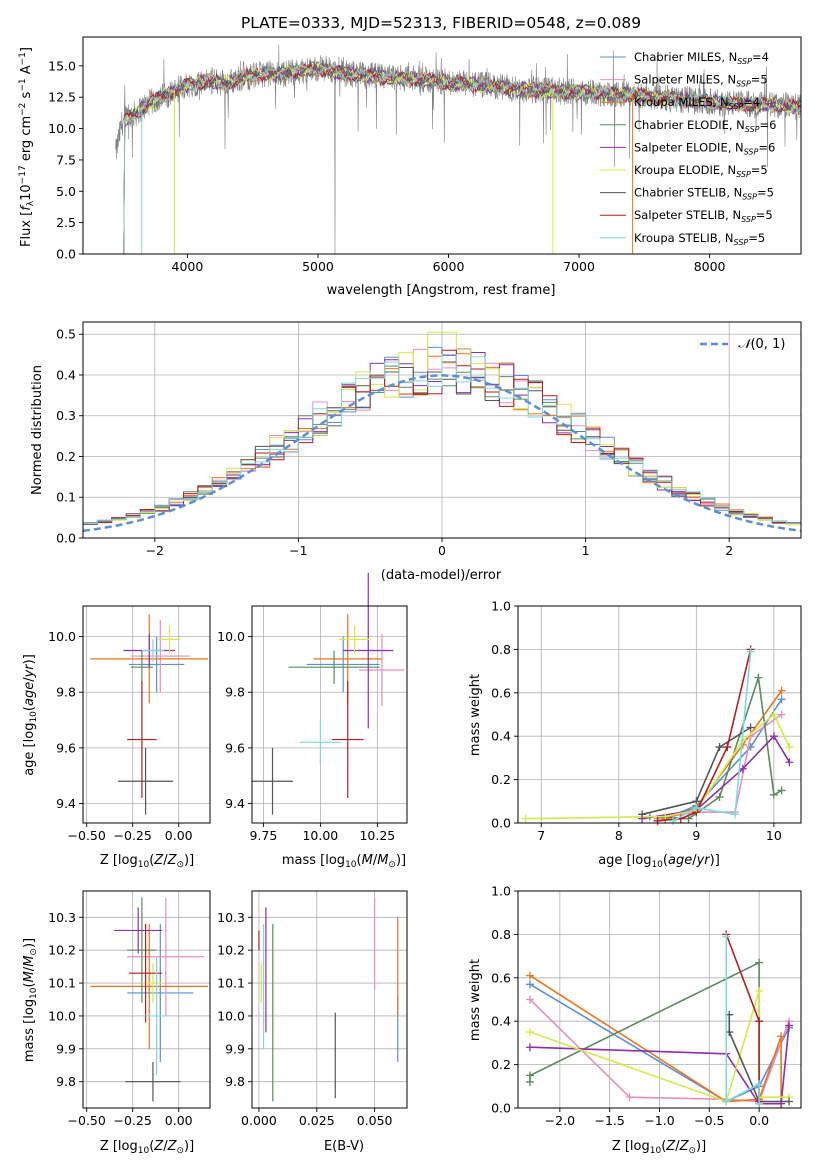  I want to click on p3-ylabel: age [log10(age/yr)], so click(30, 715).